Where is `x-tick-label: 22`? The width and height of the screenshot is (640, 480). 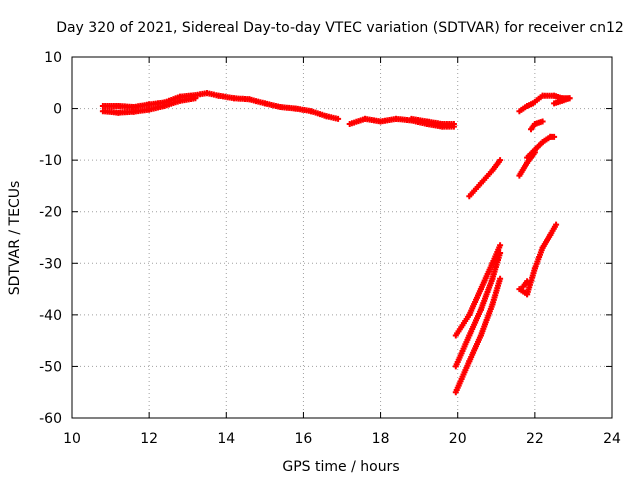
x-tick-label: 22 is located at coordinates (535, 439).